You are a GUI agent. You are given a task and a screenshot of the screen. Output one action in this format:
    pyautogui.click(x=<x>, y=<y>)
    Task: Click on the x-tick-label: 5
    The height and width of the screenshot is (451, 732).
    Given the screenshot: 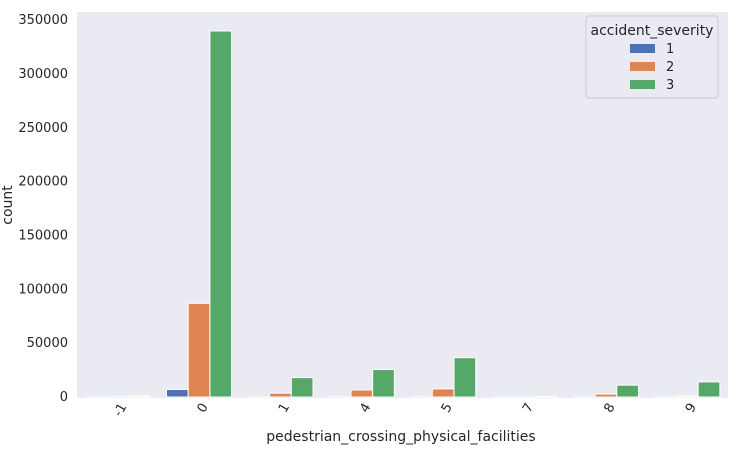 What is the action you would take?
    pyautogui.click(x=447, y=408)
    